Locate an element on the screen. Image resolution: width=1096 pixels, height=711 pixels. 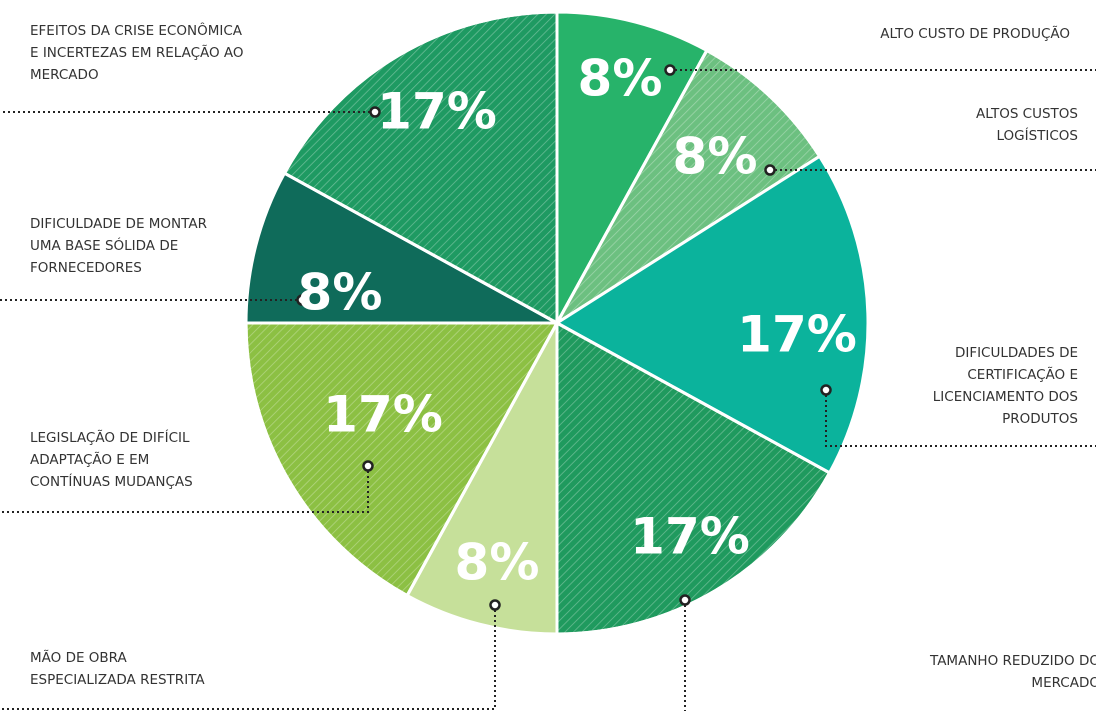
slice-label: UMA BASE SÓLIDA DE is located at coordinates (104, 245).